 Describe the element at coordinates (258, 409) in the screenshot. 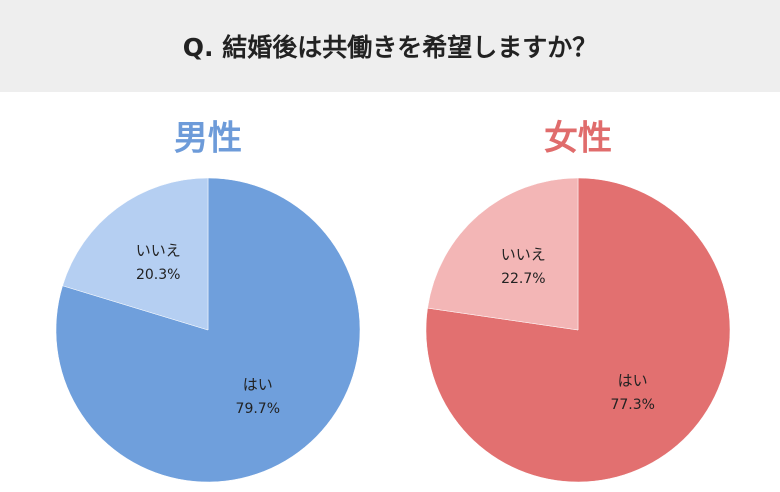

I see `value-label: 79.7%` at that location.